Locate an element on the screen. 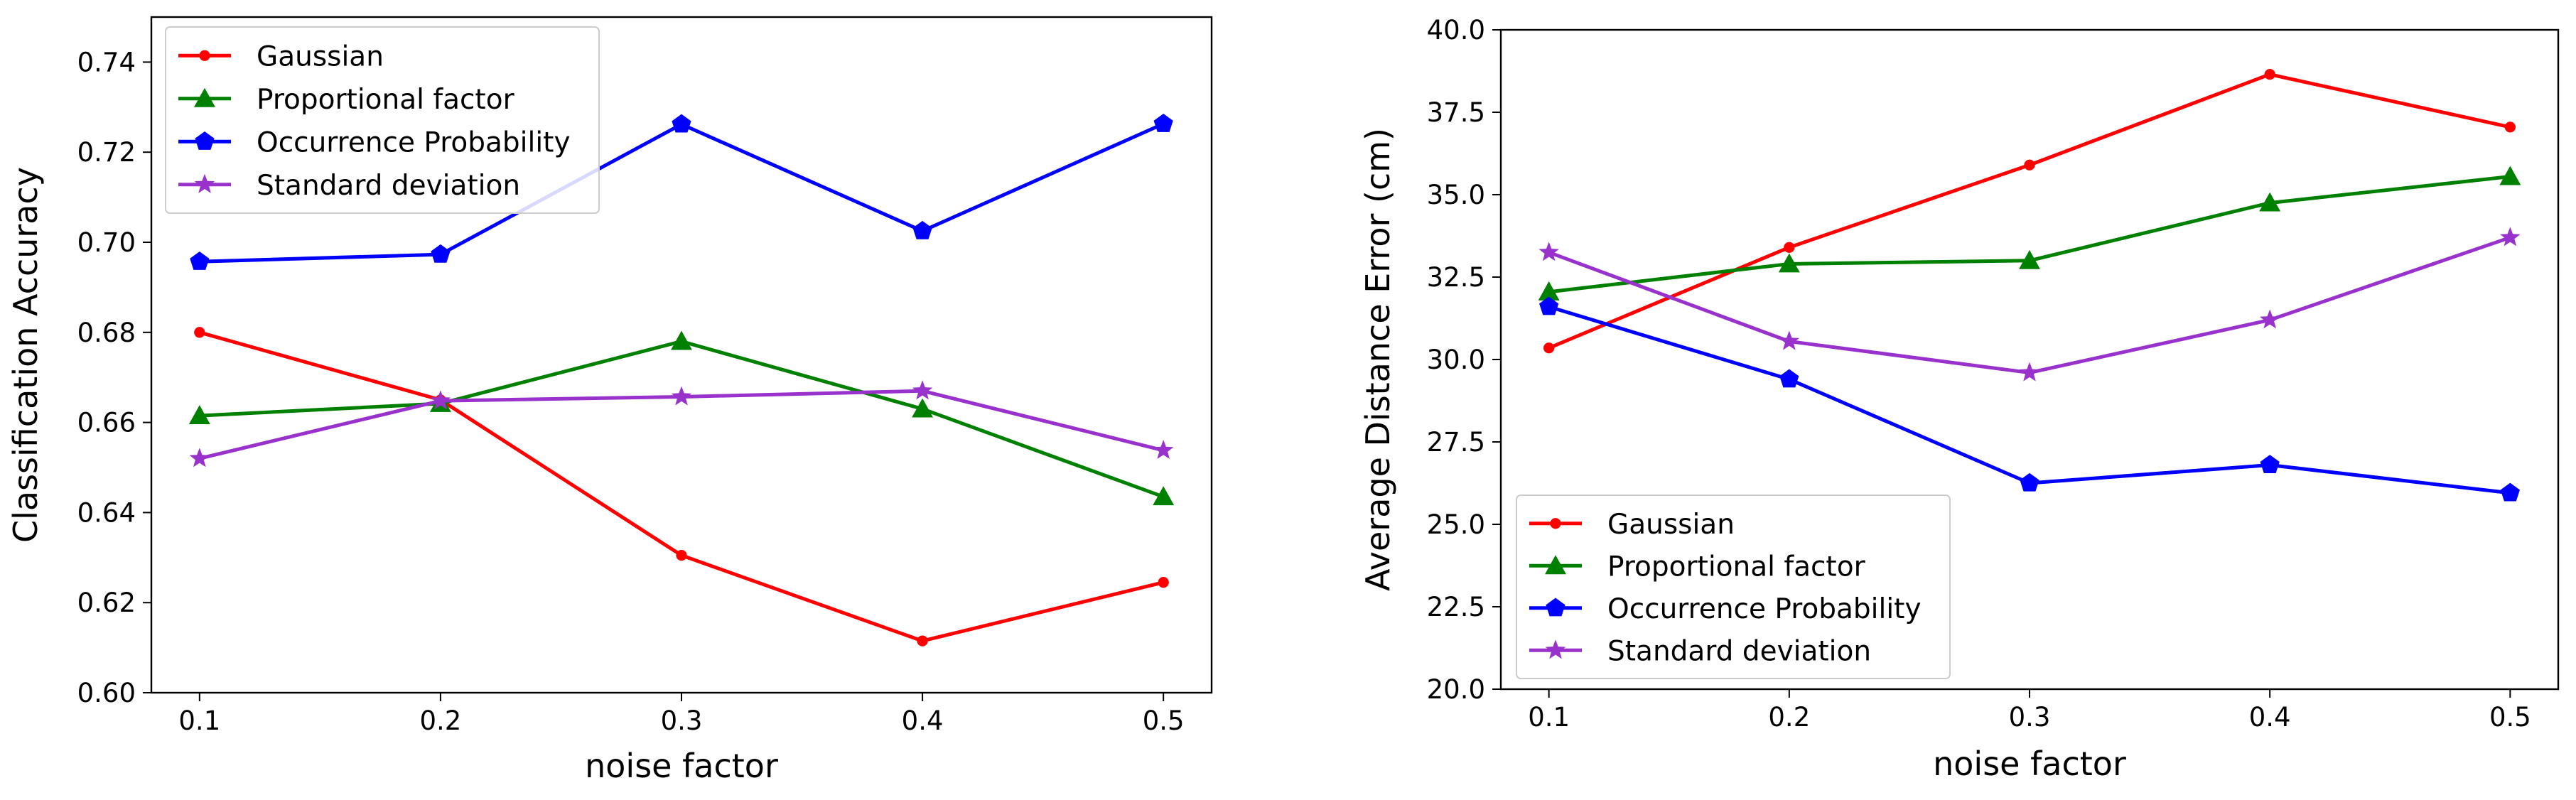  series-line-gaussian is located at coordinates (682, 486).